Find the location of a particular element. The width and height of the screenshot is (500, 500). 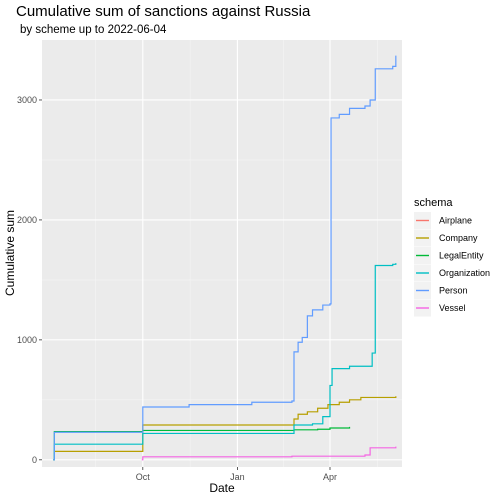

series-line-company is located at coordinates (225, 428).